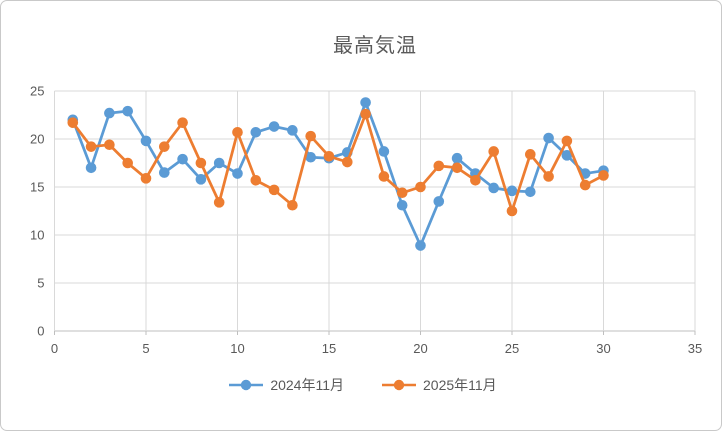  I want to click on y-axis-label-25: 25, so click(37, 91).